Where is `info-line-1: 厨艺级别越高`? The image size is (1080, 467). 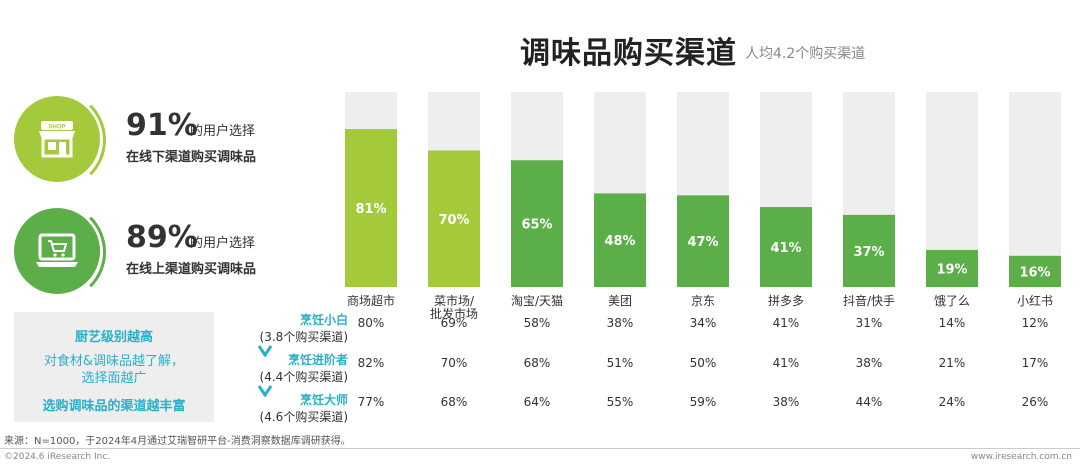 info-line-1: 厨艺级别越高 is located at coordinates (113, 337).